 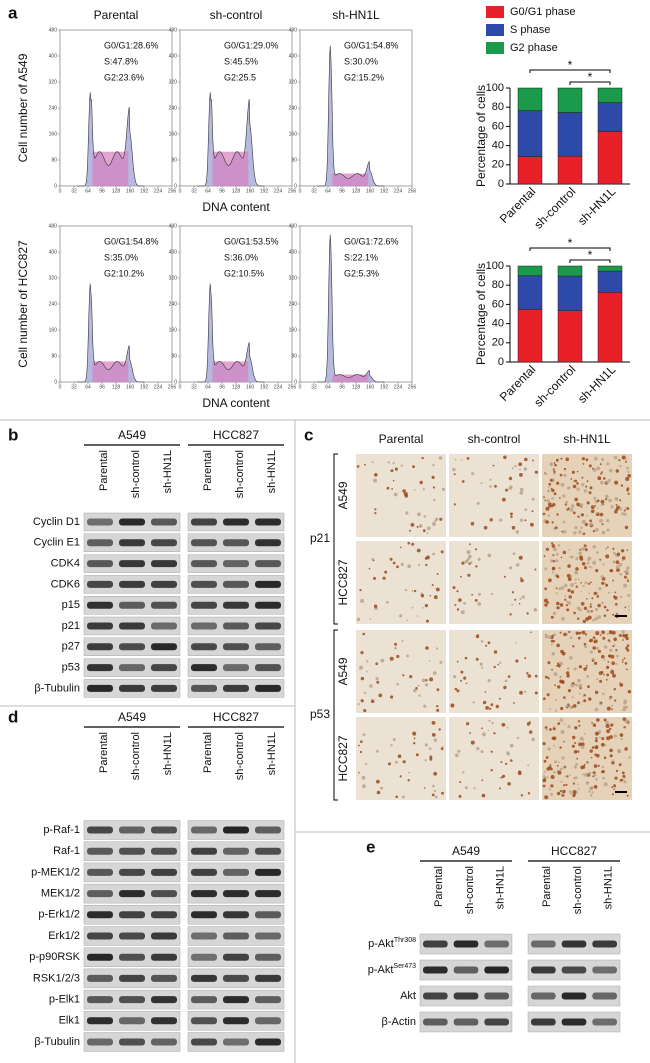 I want to click on x-tick-label: 128, so click(x=356, y=387).